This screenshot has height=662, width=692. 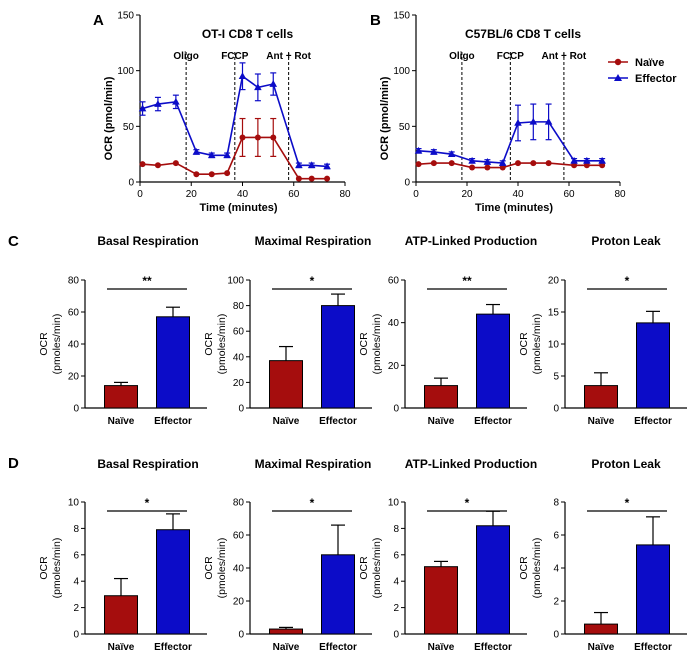 I want to click on legend: Naïve Effector, so click(x=642, y=71).